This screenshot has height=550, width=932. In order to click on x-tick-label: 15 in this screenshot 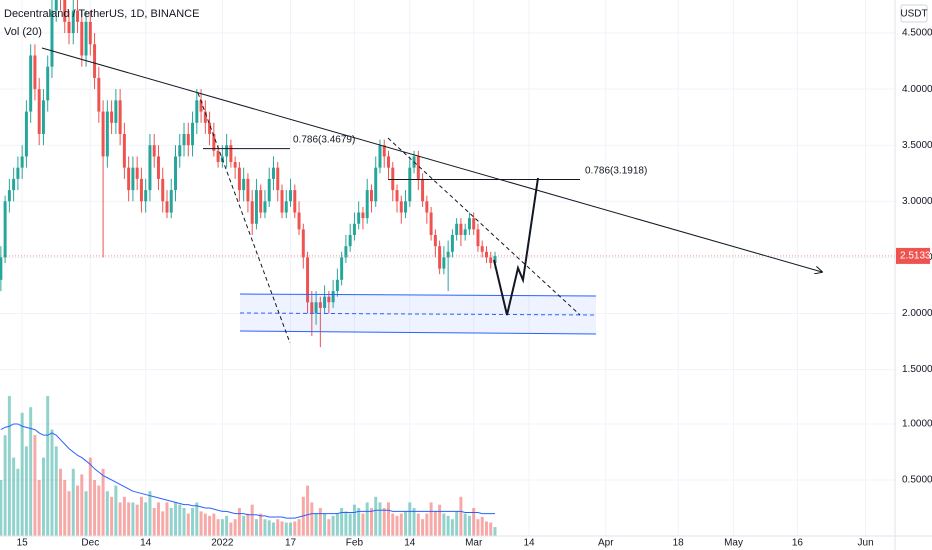, I will do `click(23, 543)`.